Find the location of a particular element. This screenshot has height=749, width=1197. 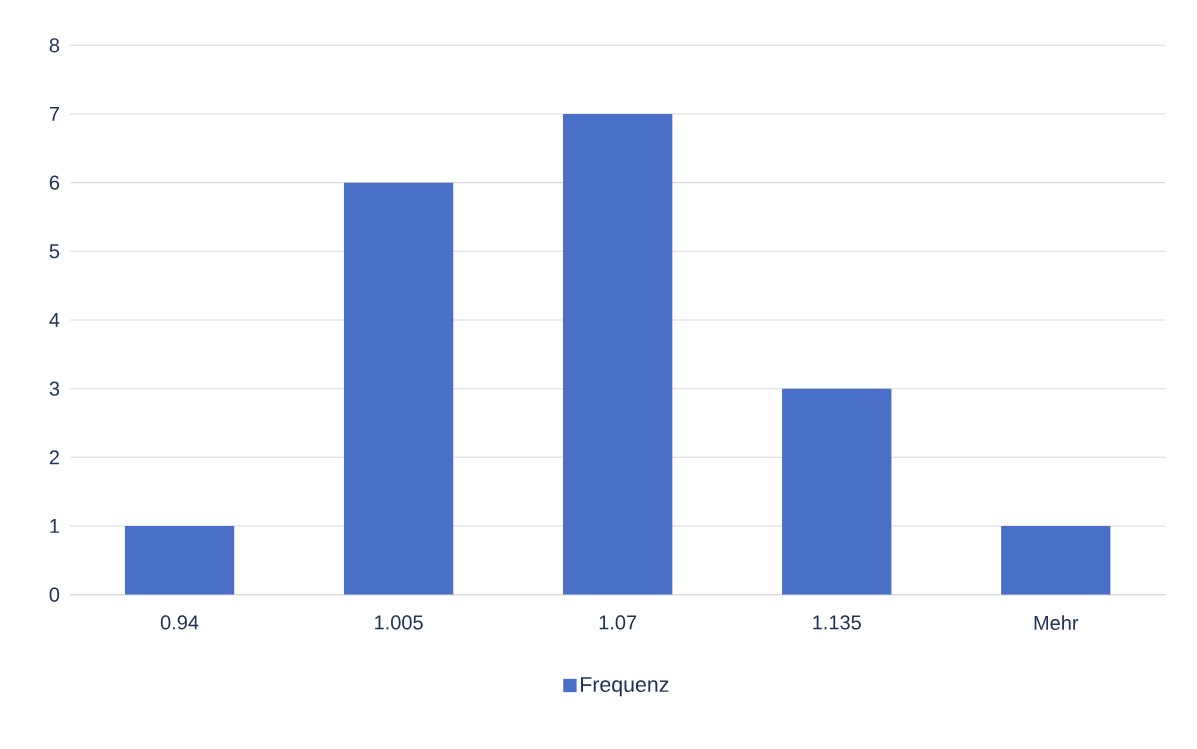

y-tick-label: 4 is located at coordinates (54, 320).